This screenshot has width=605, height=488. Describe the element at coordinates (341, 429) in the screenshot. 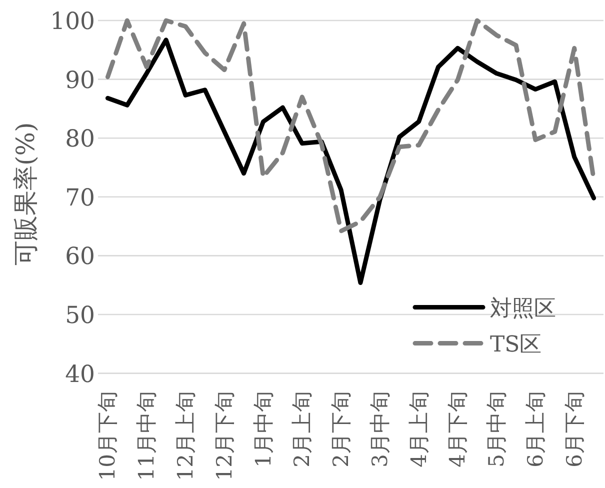

I see `x-tick-label: 2月下旬` at that location.